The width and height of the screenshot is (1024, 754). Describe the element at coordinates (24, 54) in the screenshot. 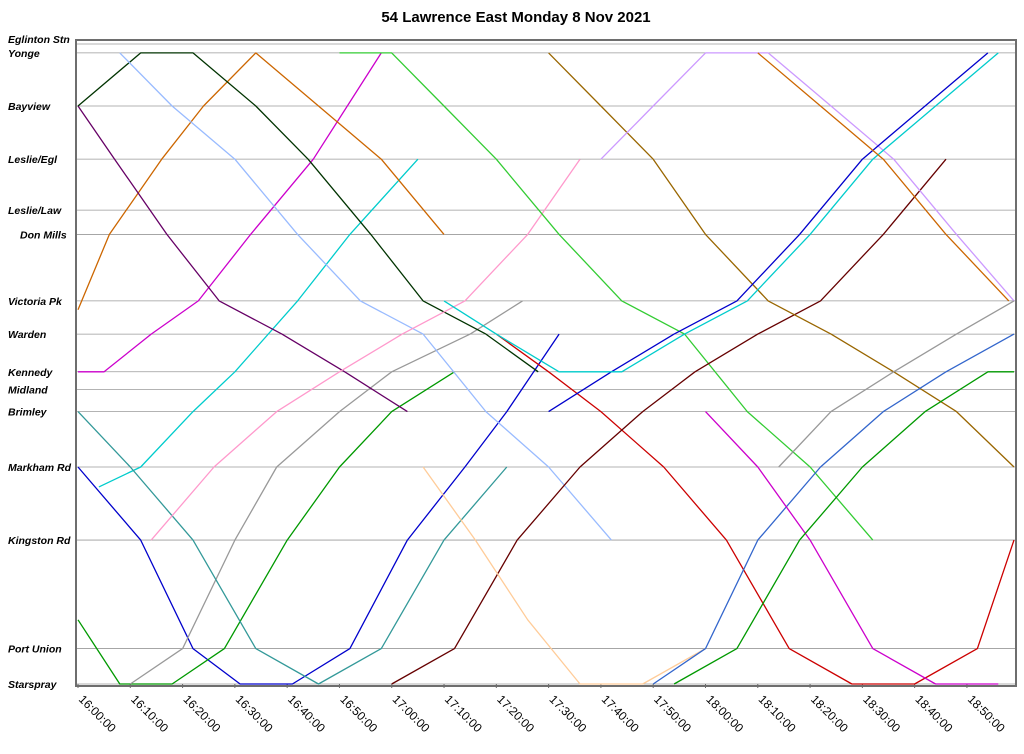

I see `stop-label: Yonge` at that location.